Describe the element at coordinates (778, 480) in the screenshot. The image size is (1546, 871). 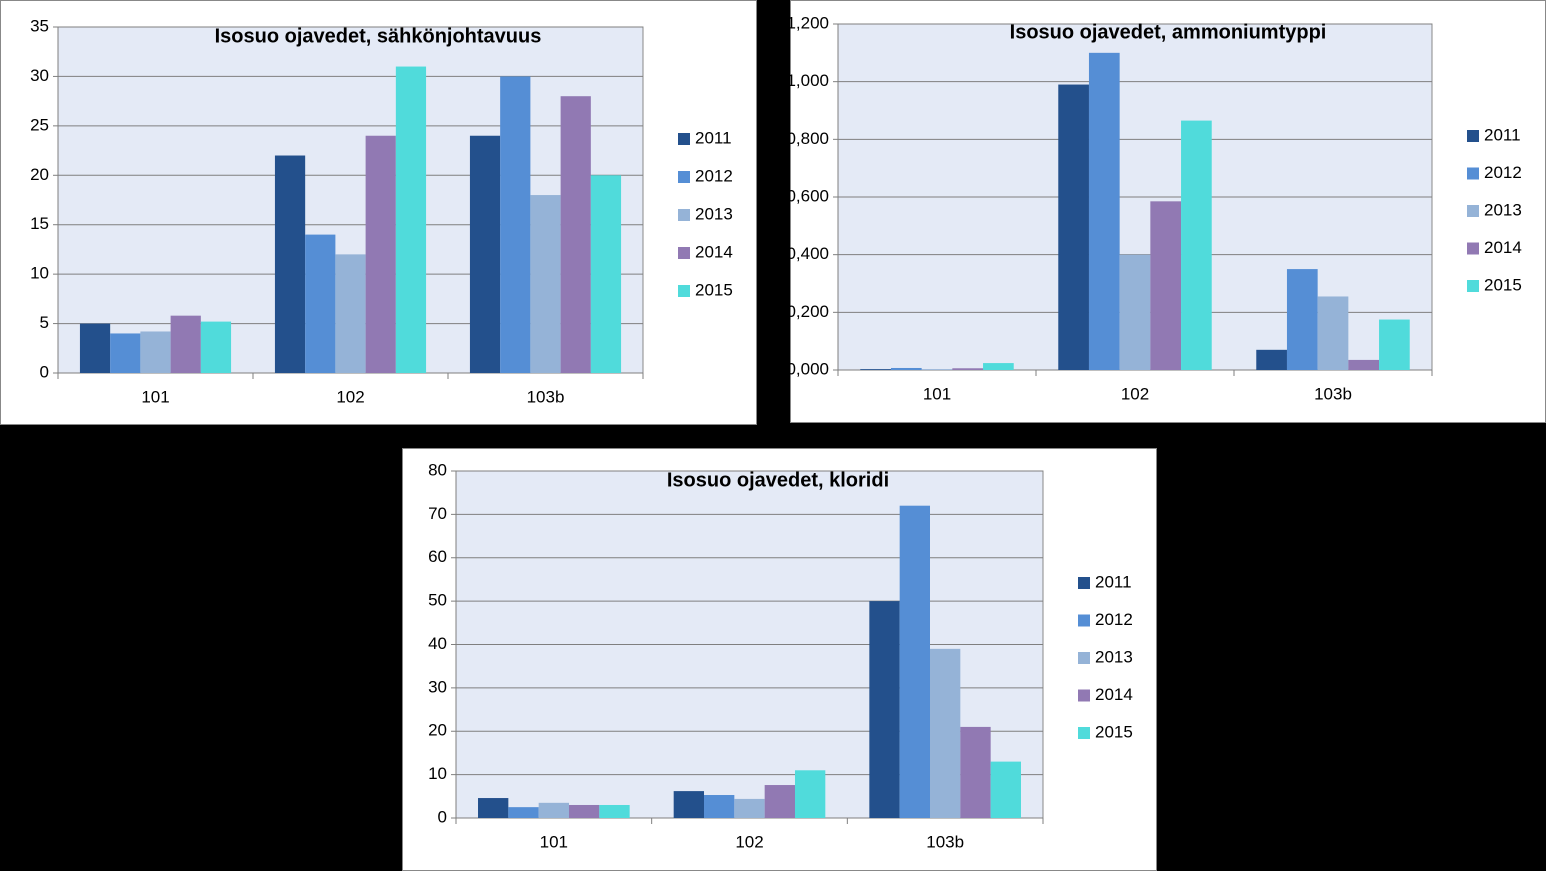
I see `chart-title: Isosuo ojavedet, kloridi` at that location.